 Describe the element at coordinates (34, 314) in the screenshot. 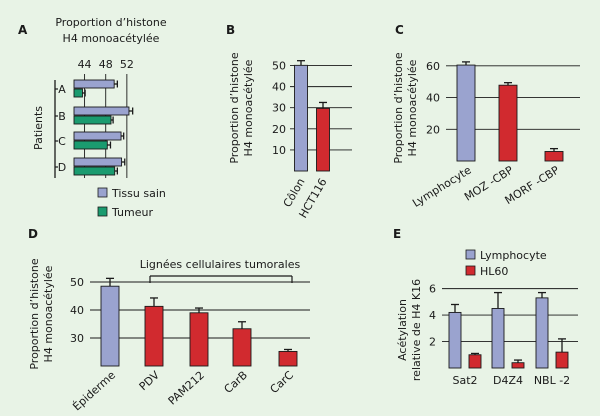

I see `panel-d-ylabel-line-1: Proportion d’histone` at that location.